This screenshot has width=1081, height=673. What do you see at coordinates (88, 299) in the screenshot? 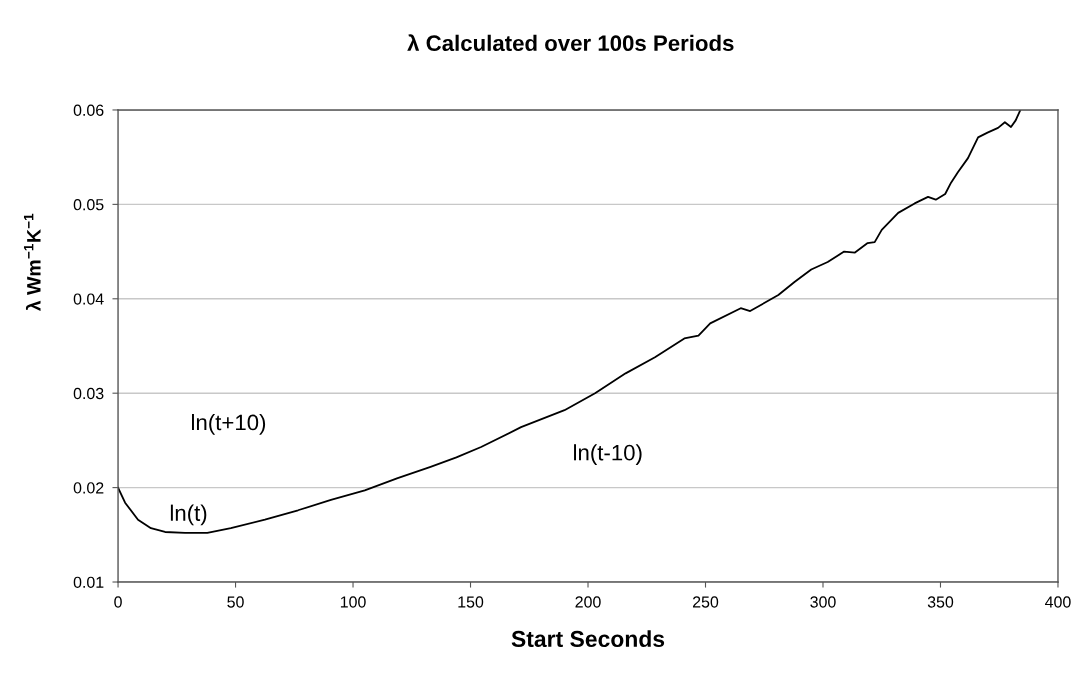
I see `y-tick-label: 0.04` at bounding box center [88, 299].